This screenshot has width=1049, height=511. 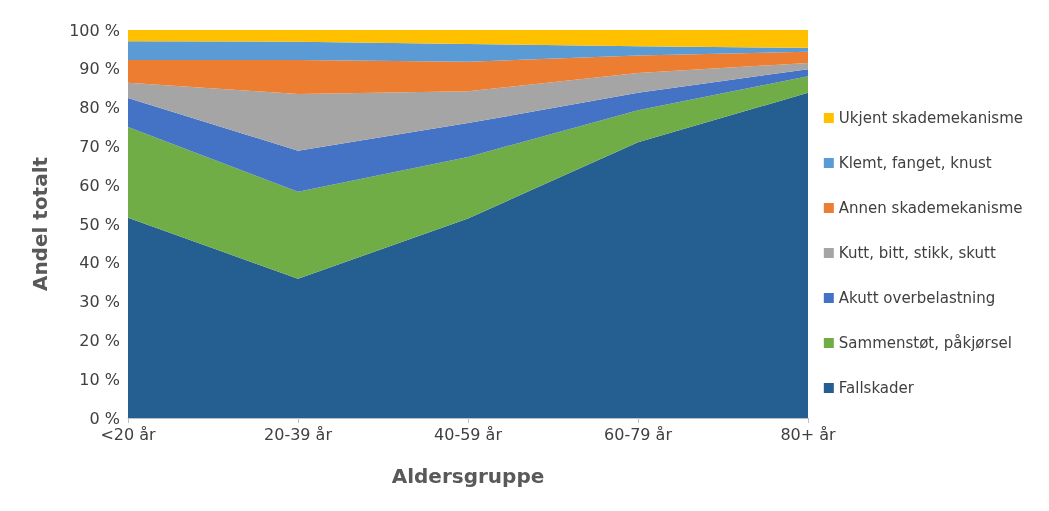 I want to click on y-tick-label: 70 %, so click(x=99, y=146).